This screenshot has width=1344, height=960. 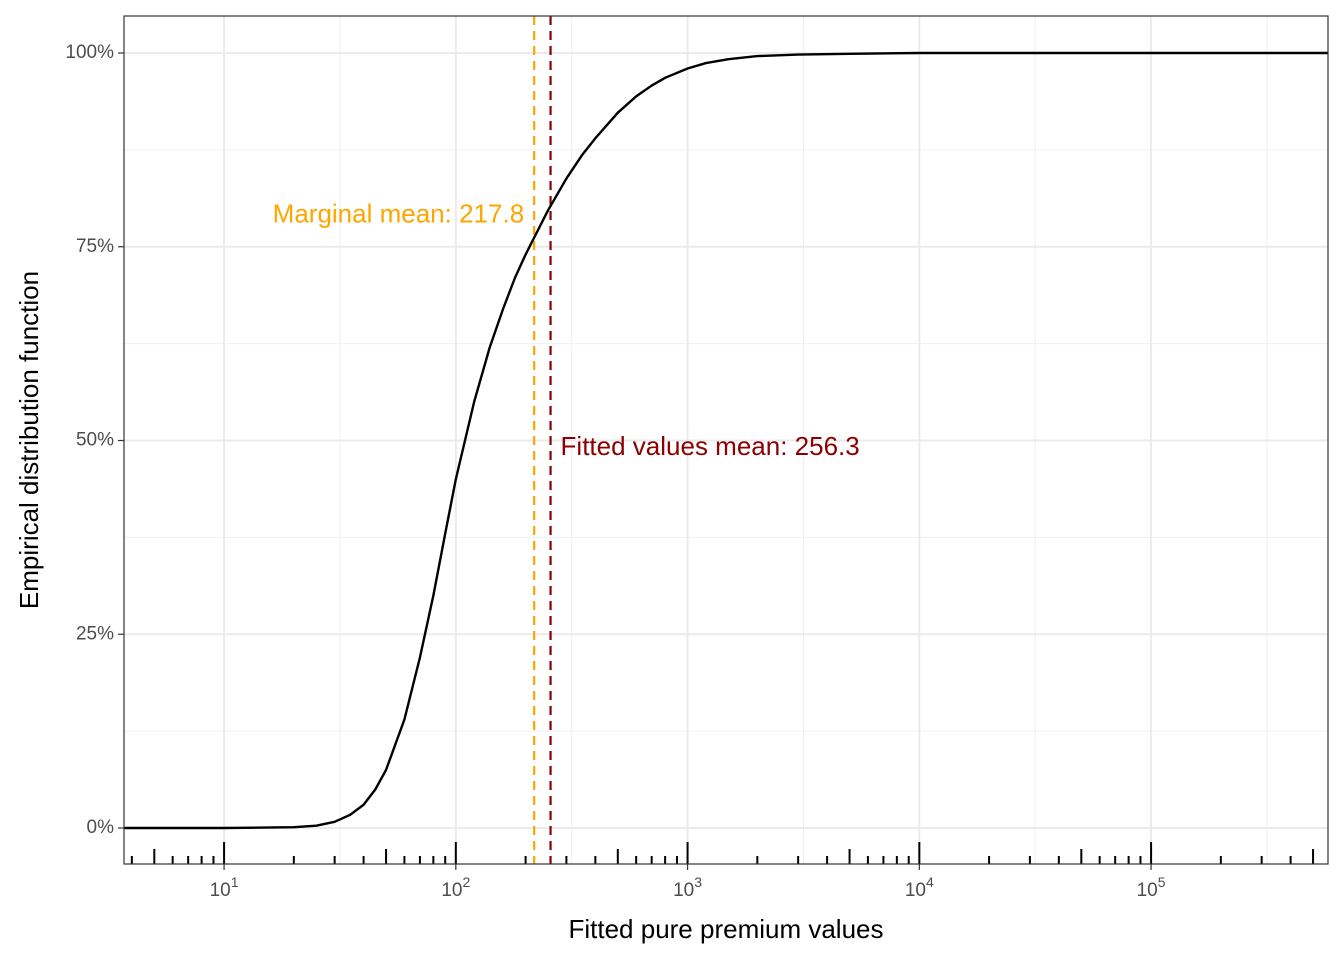 What do you see at coordinates (687, 887) in the screenshot?
I see `x-tick-label: 10³` at bounding box center [687, 887].